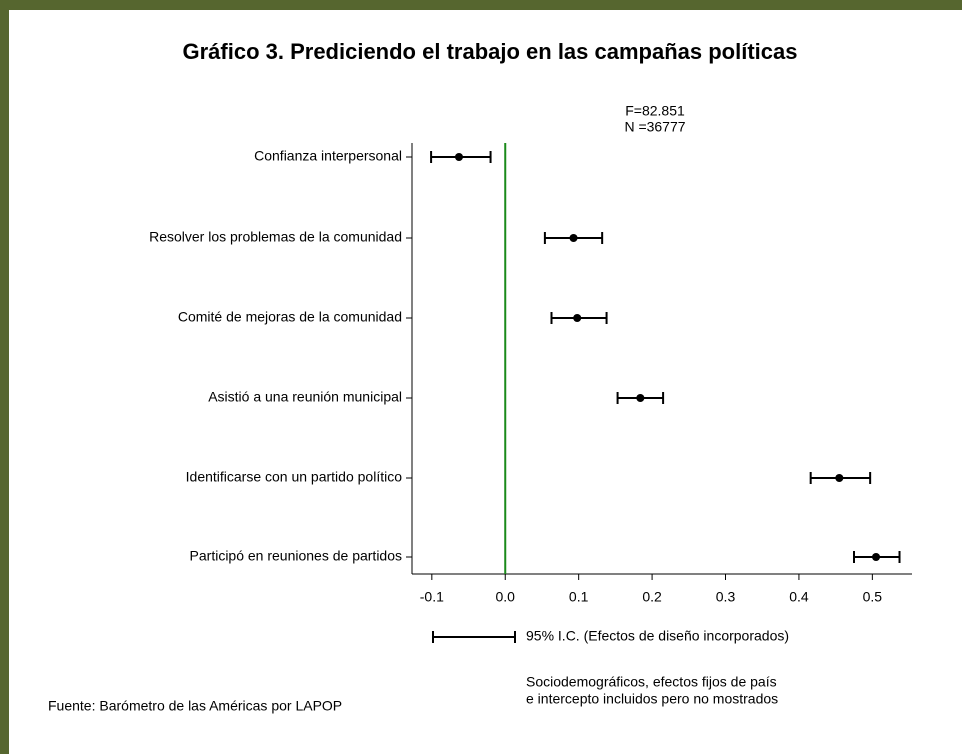  I want to click on annotation: F=82.851, so click(655, 111).